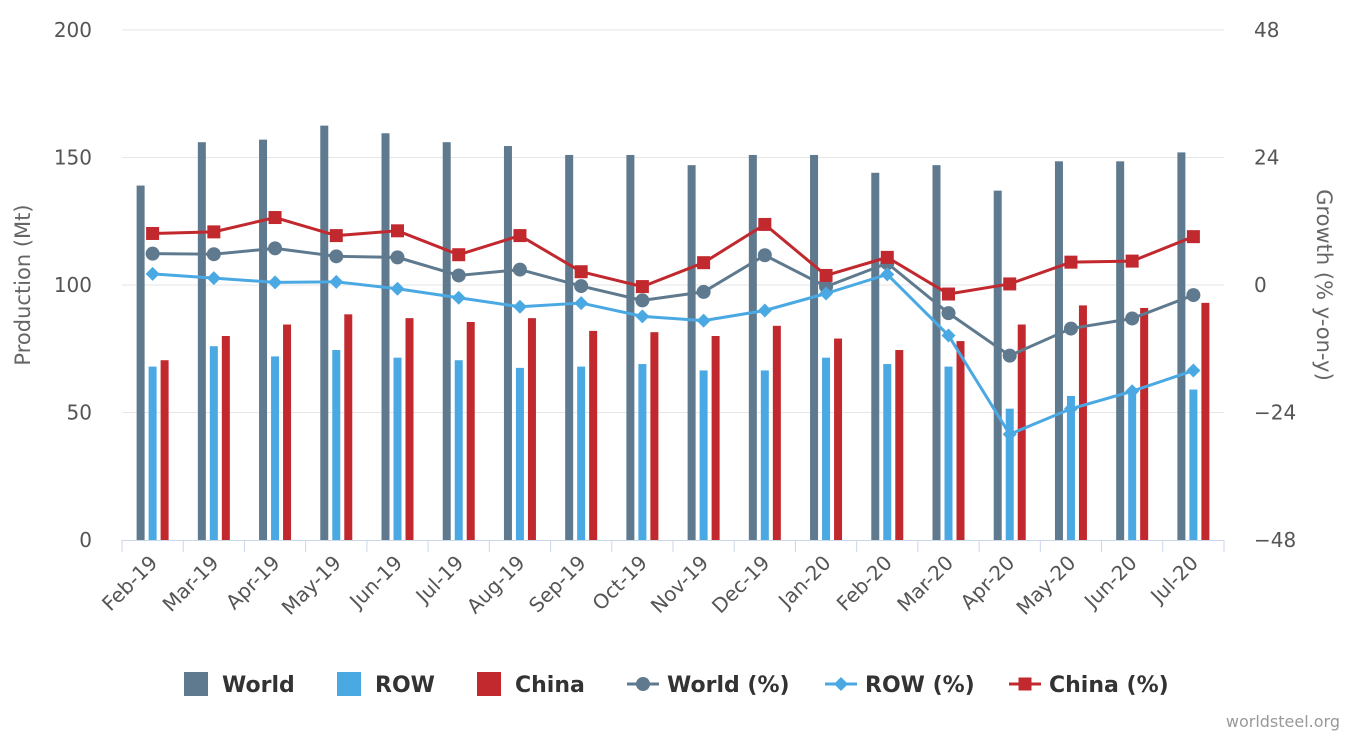  I want to click on left-tick-label: 150, so click(73, 158).